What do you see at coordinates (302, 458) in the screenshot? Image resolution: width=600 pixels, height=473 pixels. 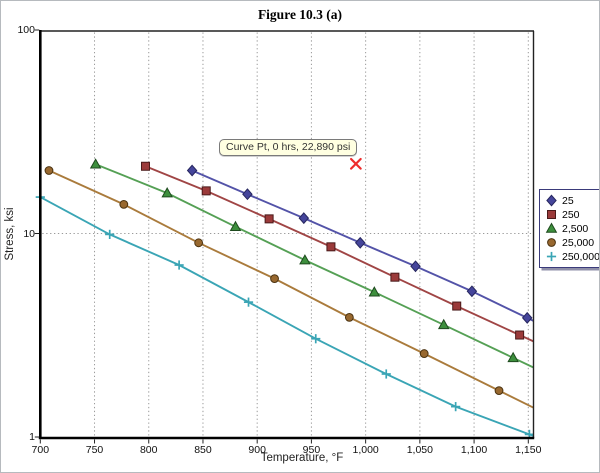 I see `x-axis-label: Temperature, °F` at bounding box center [302, 458].